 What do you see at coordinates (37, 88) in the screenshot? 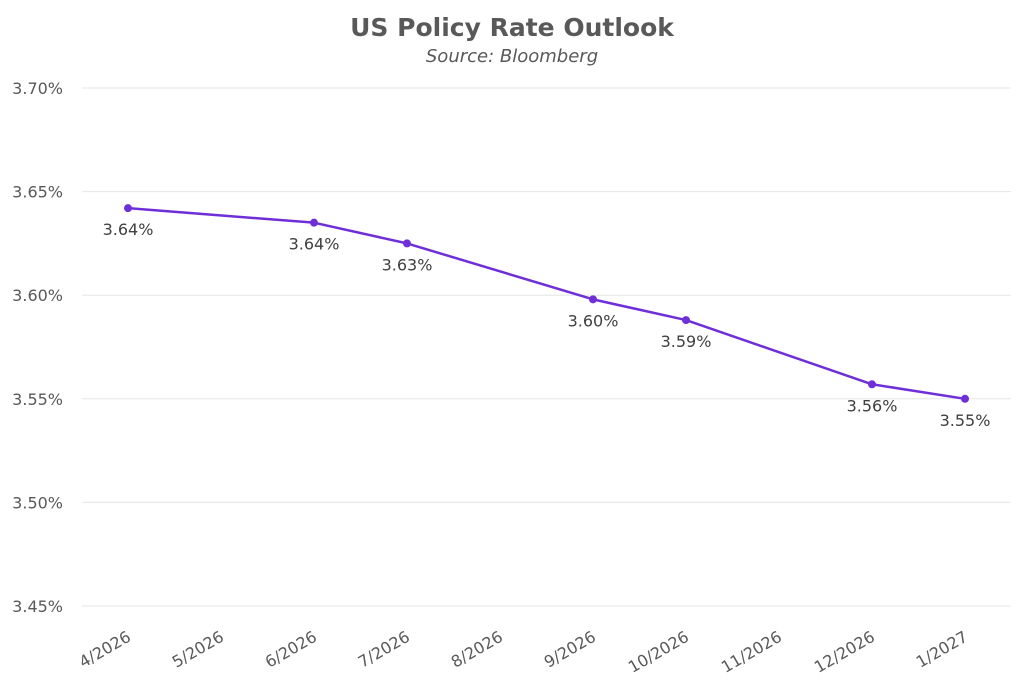
I see `y-tick-label: 3.70%` at bounding box center [37, 88].